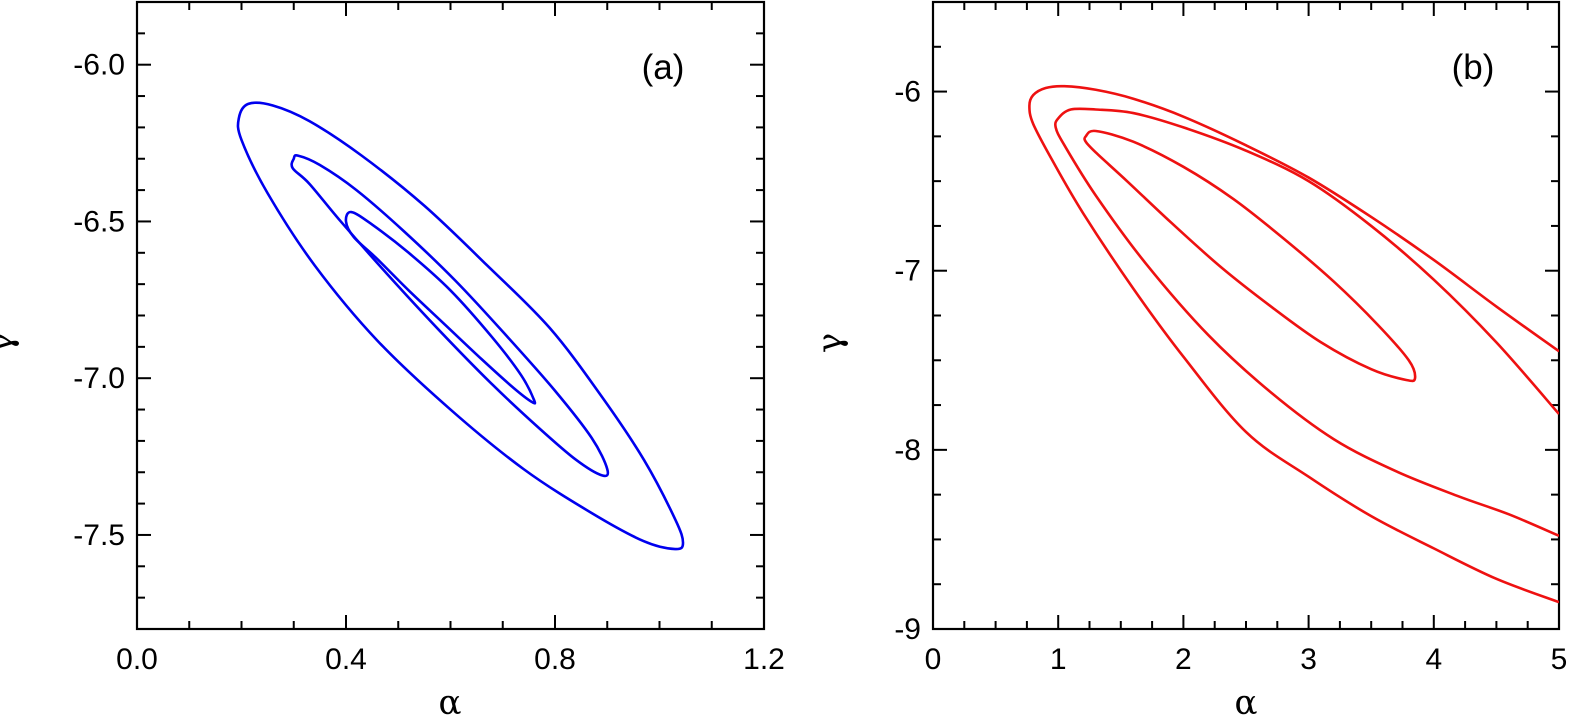  I want to click on y-tick-label: -9, so click(907, 629).